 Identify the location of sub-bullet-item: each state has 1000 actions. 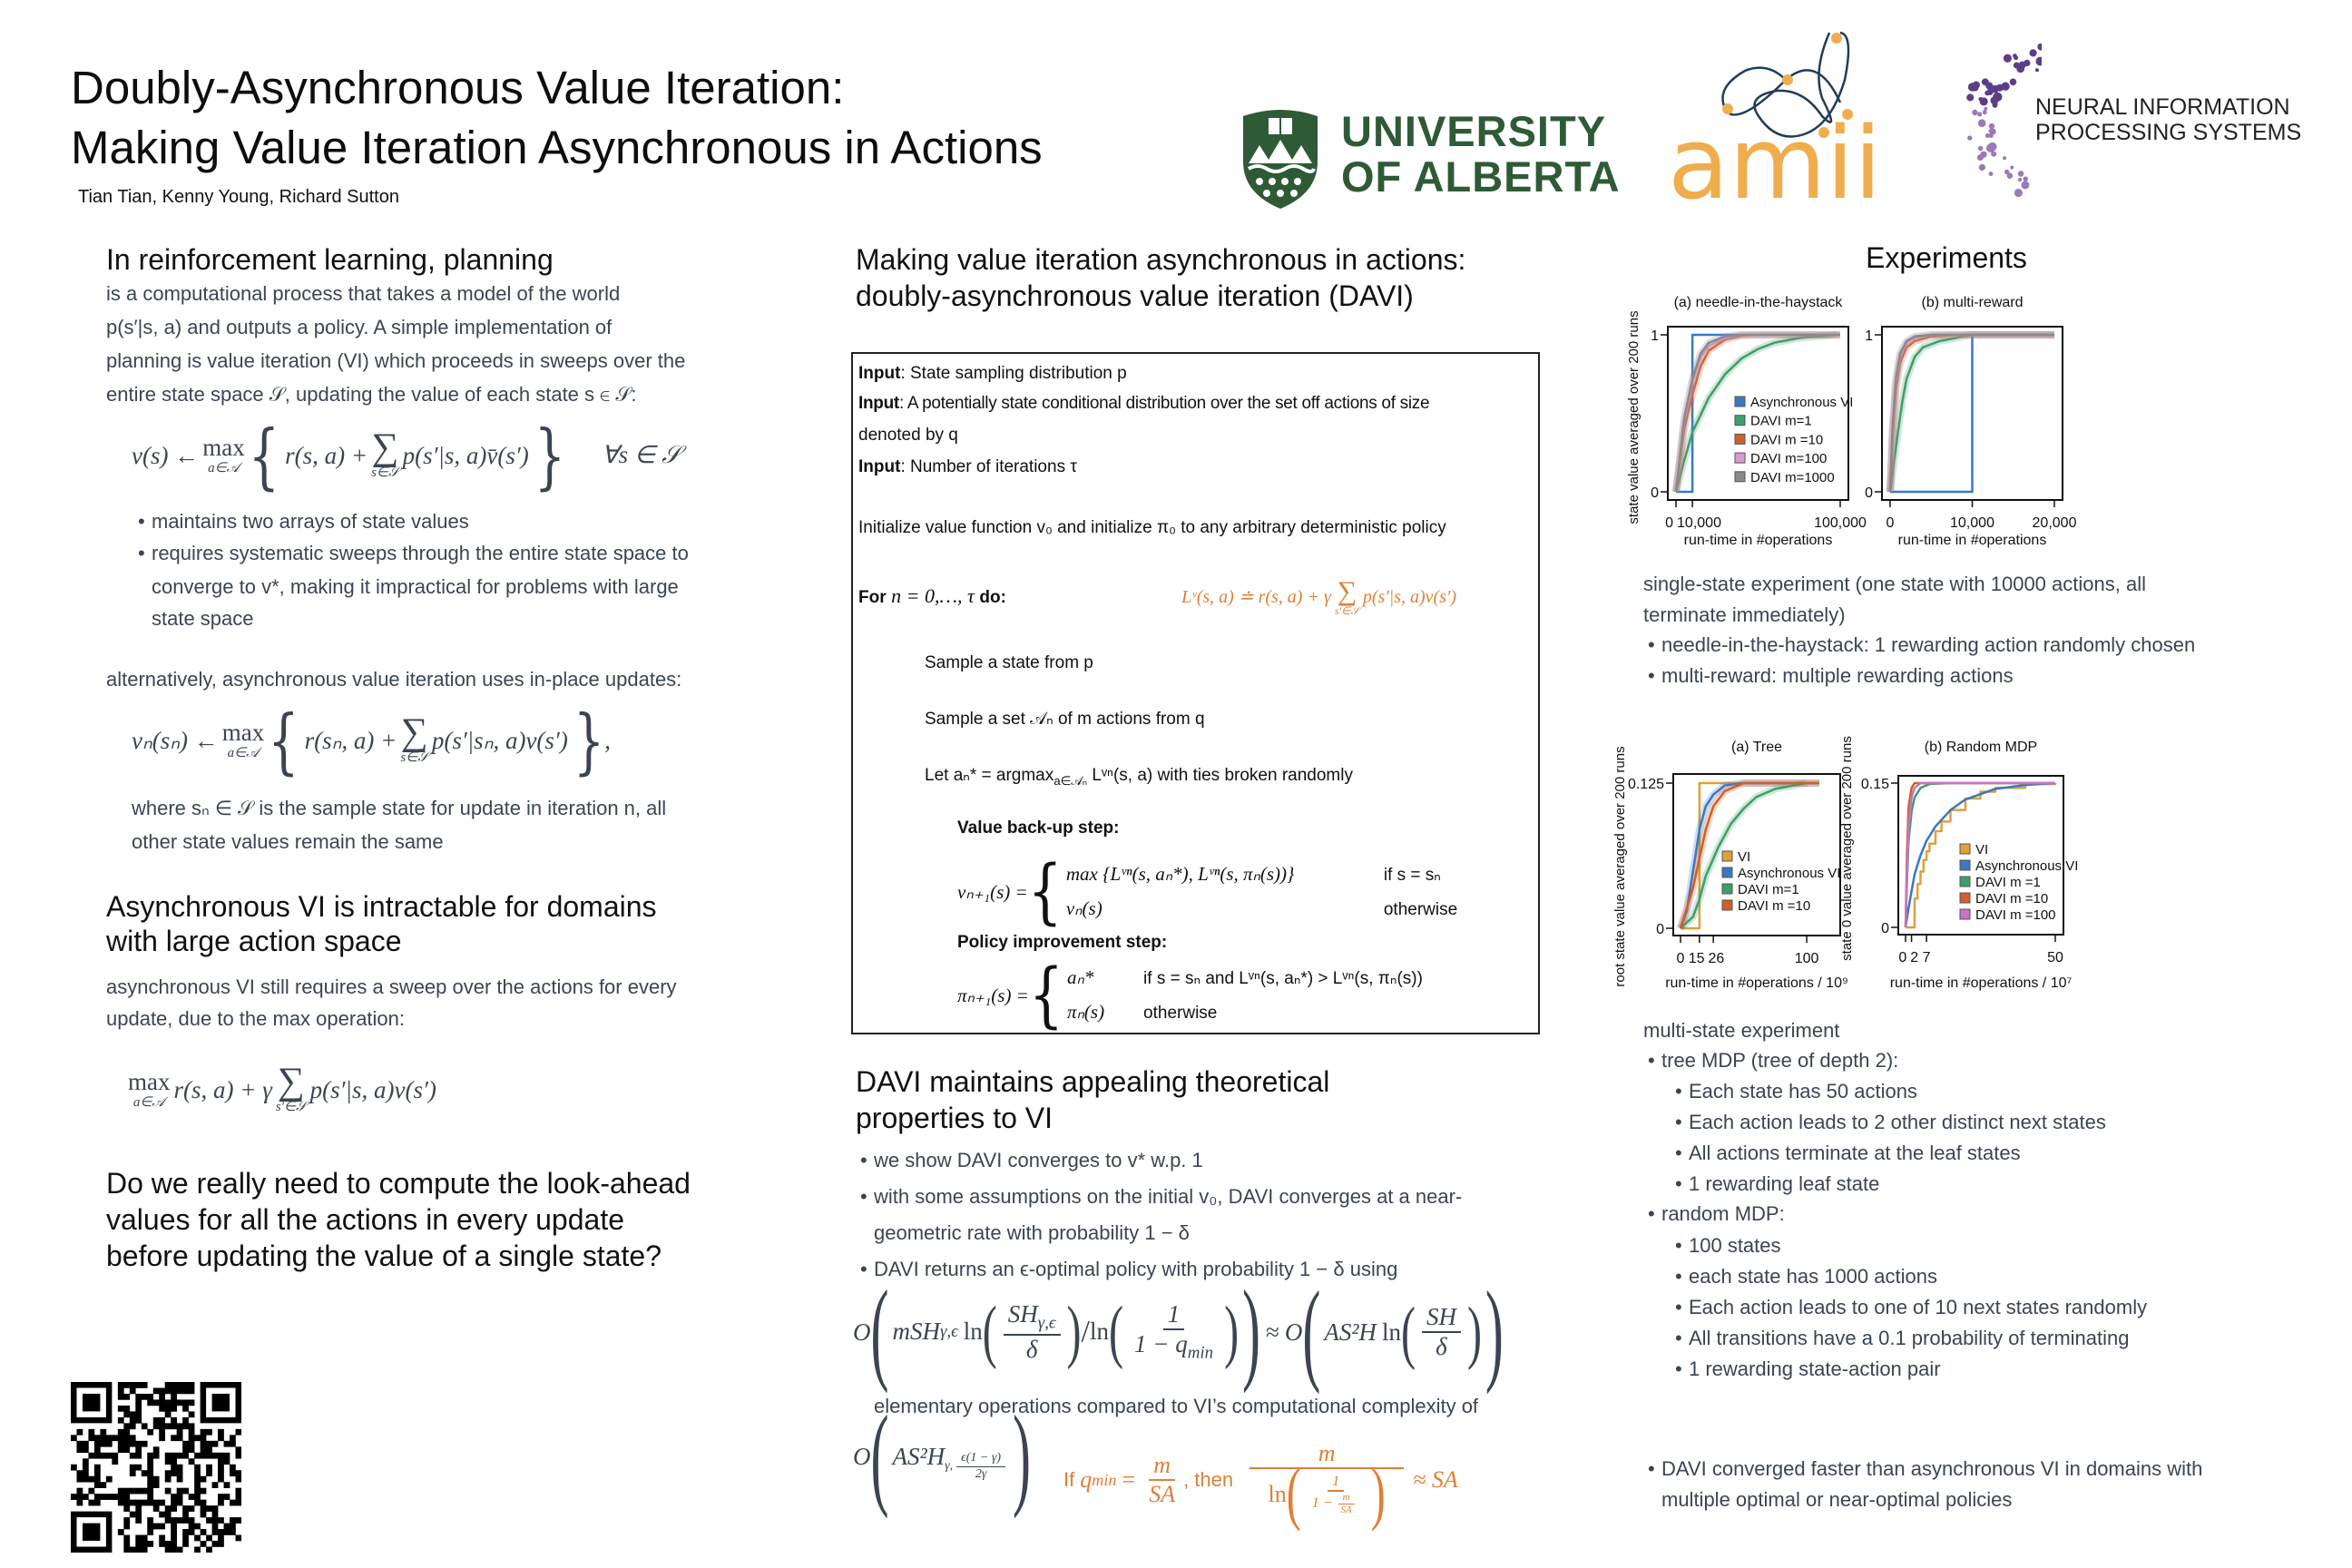
(1806, 1276).